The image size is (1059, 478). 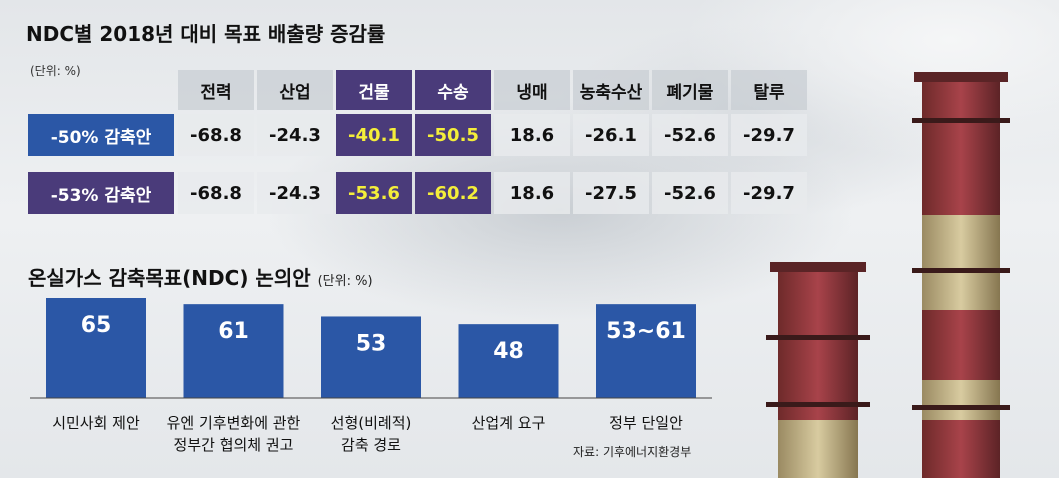 What do you see at coordinates (96, 325) in the screenshot?
I see `bar-value-label: 65` at bounding box center [96, 325].